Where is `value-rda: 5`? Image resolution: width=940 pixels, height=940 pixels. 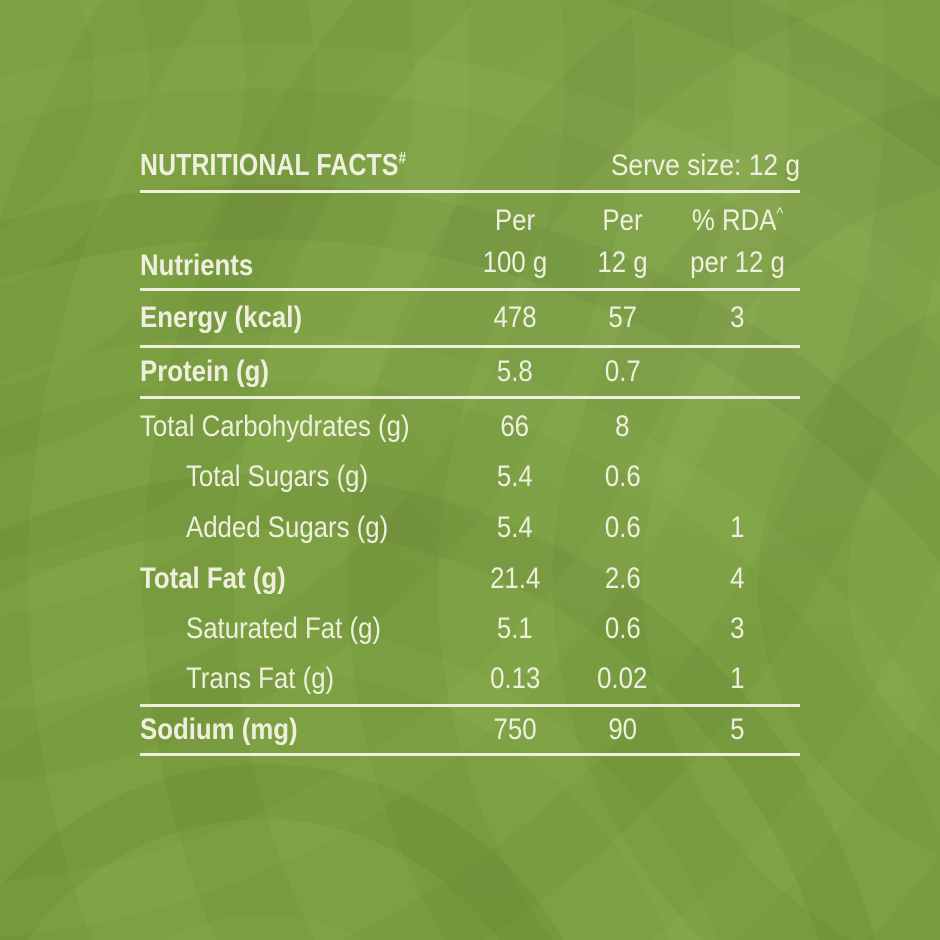
value-rda: 5 is located at coordinates (737, 729).